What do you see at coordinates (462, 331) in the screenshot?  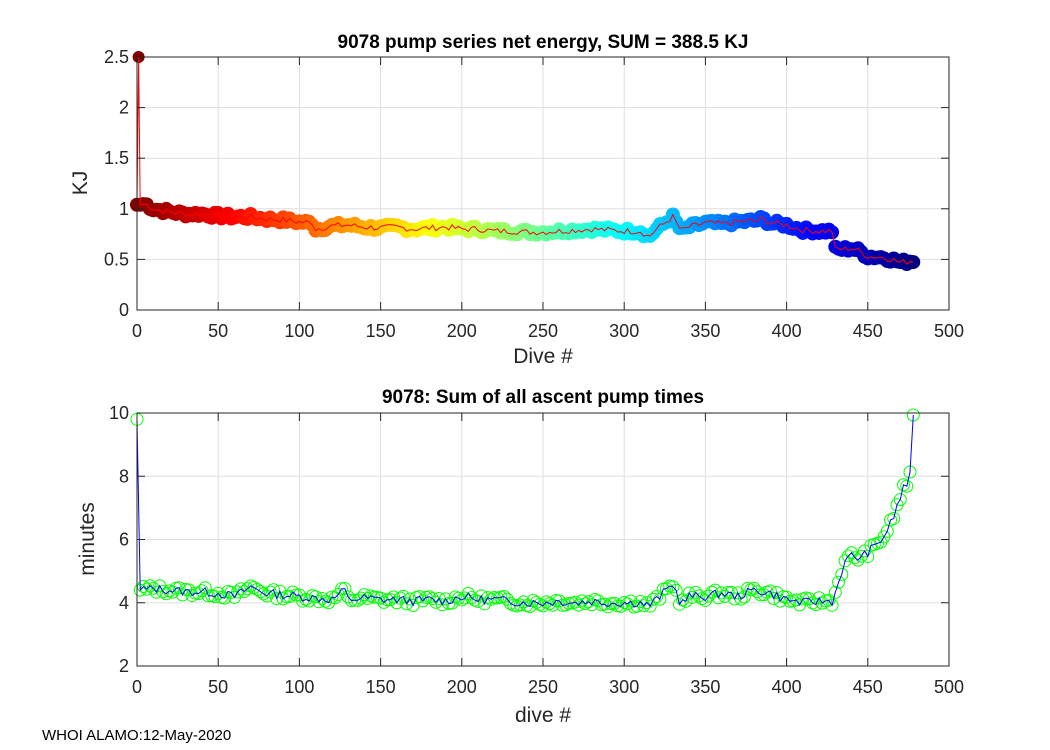 I see `energy-x-tick-label: 200` at bounding box center [462, 331].